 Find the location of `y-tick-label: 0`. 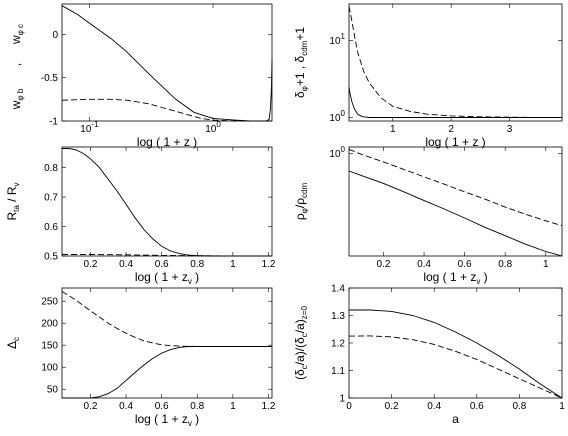

y-tick-label: 0 is located at coordinates (55, 35).